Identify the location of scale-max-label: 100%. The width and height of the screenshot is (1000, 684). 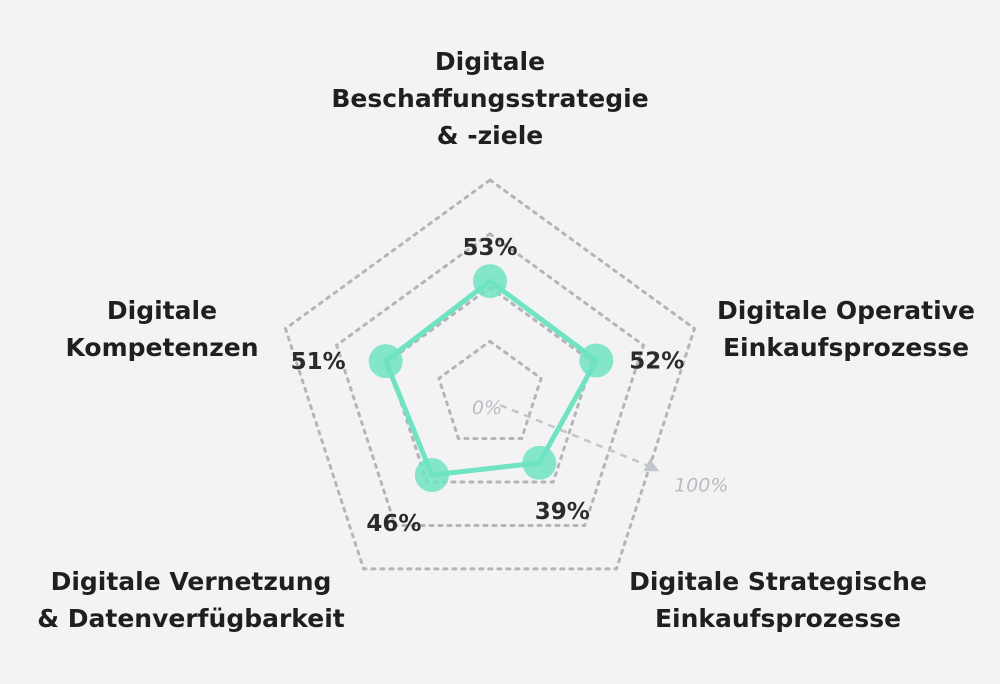
(701, 485).